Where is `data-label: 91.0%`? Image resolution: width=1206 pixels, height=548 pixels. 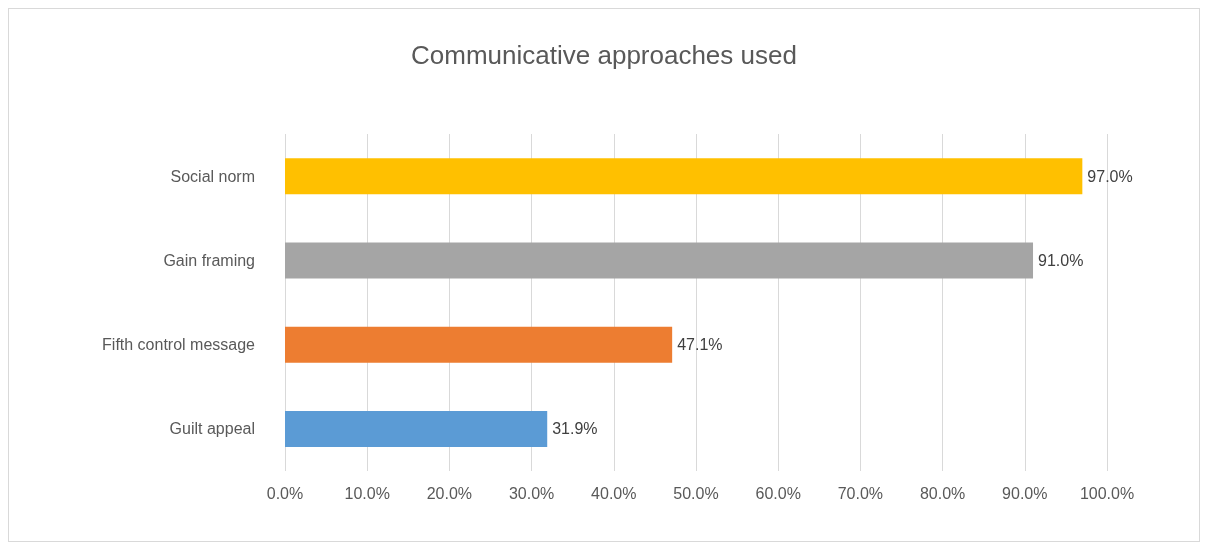
data-label: 91.0% is located at coordinates (1061, 260).